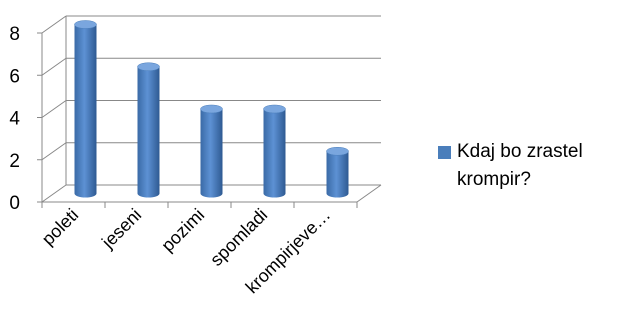 The image size is (619, 327). What do you see at coordinates (14, 76) in the screenshot?
I see `y-tick-label: 6` at bounding box center [14, 76].